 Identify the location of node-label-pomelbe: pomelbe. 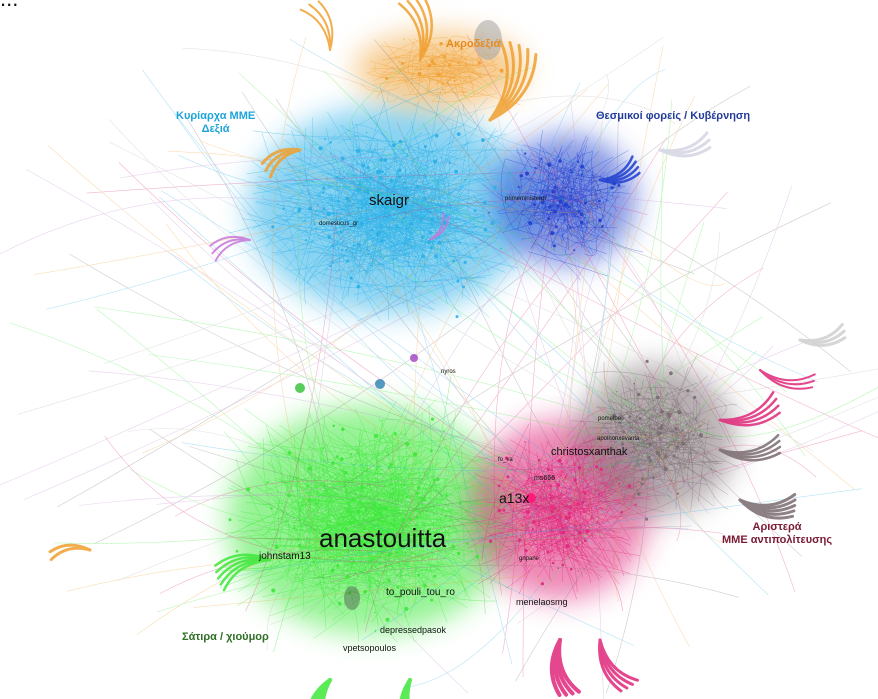
(610, 419).